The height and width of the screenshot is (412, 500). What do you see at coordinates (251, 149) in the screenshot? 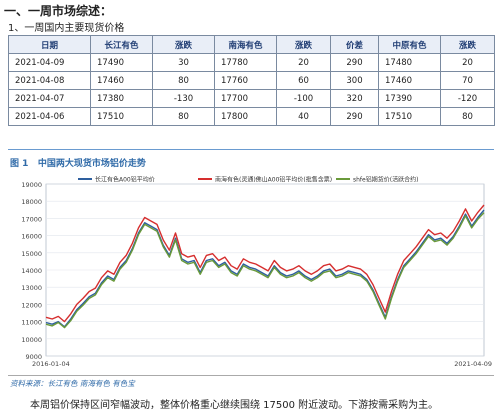
I see `figure-divider` at bounding box center [251, 149].